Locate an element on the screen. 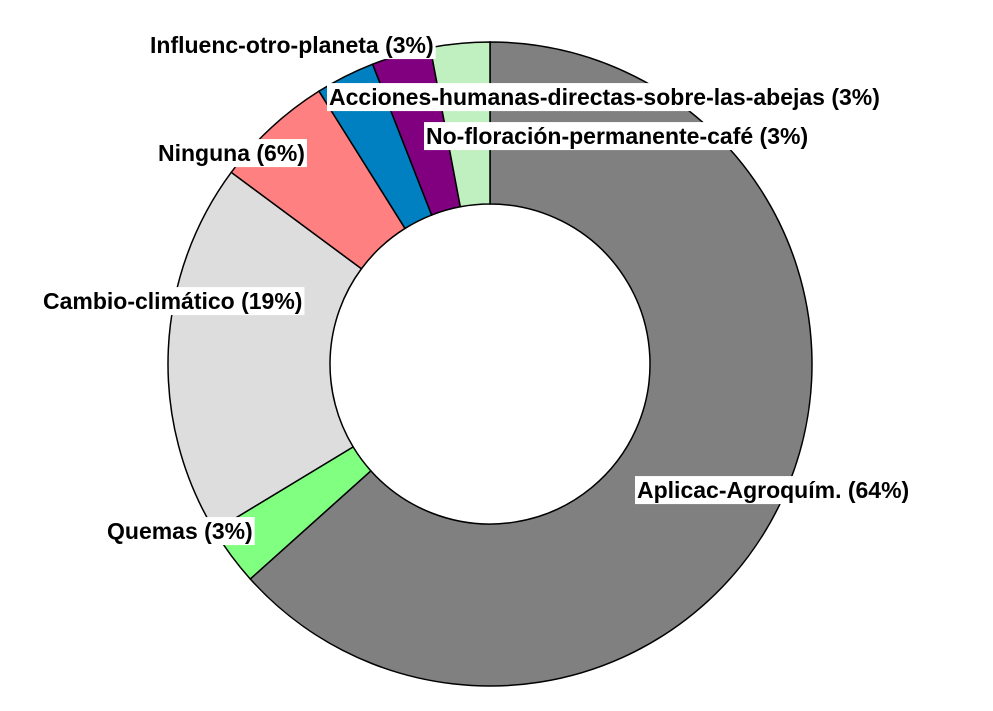 This screenshot has width=993, height=711. slice-label: Ninguna (6%) is located at coordinates (231, 153).